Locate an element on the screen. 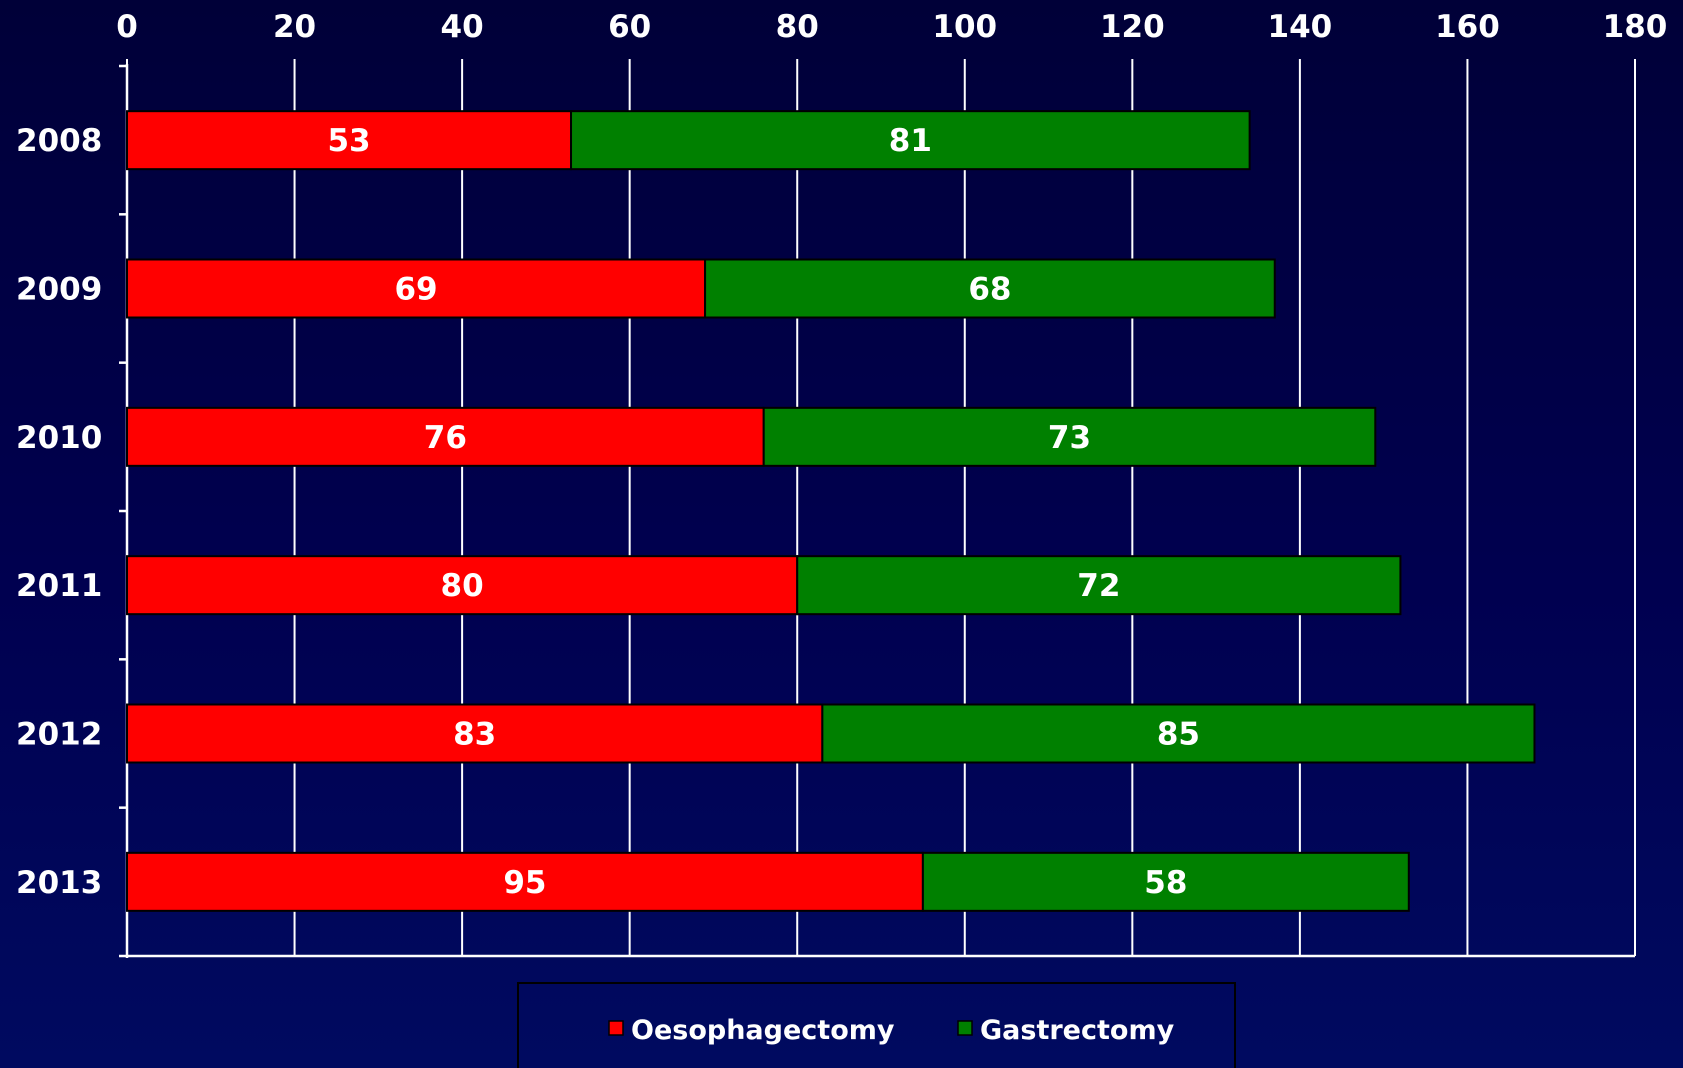 Image resolution: width=1683 pixels, height=1068 pixels. legend-label: Gastrectomy is located at coordinates (1077, 1030).